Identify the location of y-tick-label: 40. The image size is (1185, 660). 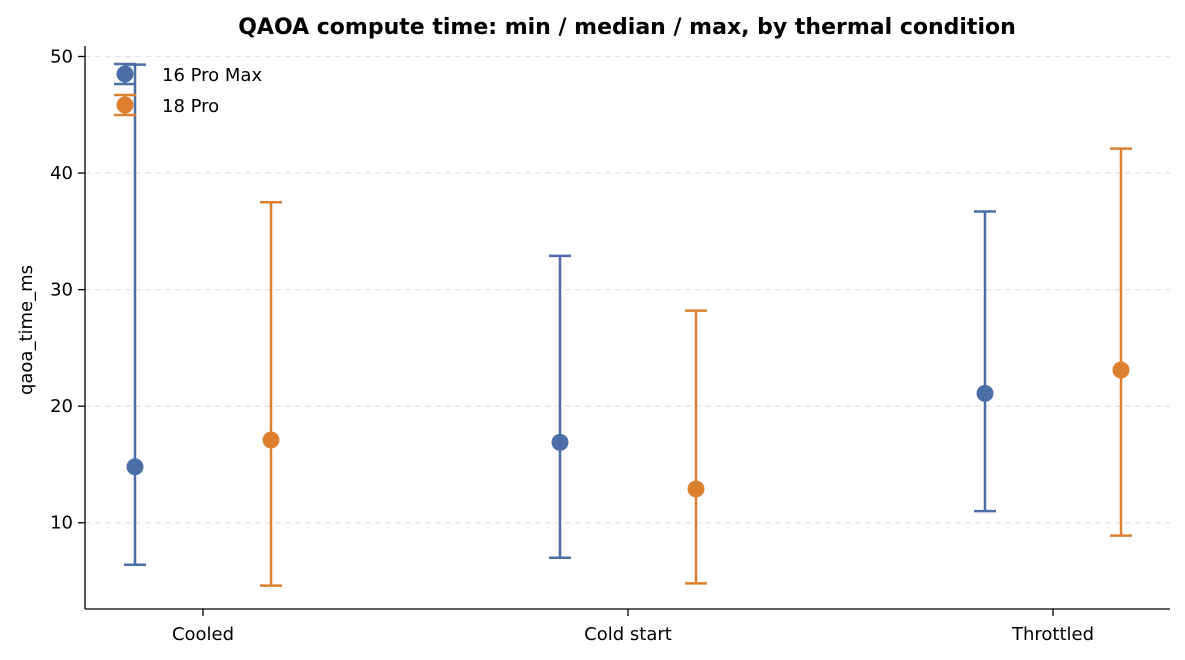
(61, 173).